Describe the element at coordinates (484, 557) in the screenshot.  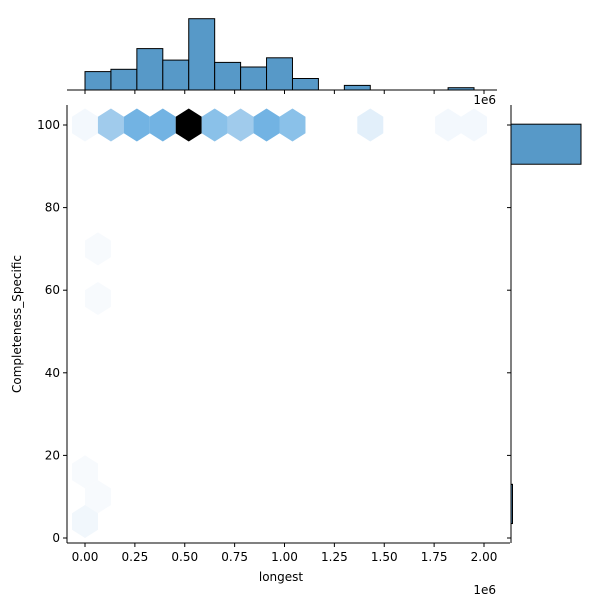
I see `x-tick-label: 2.00` at that location.